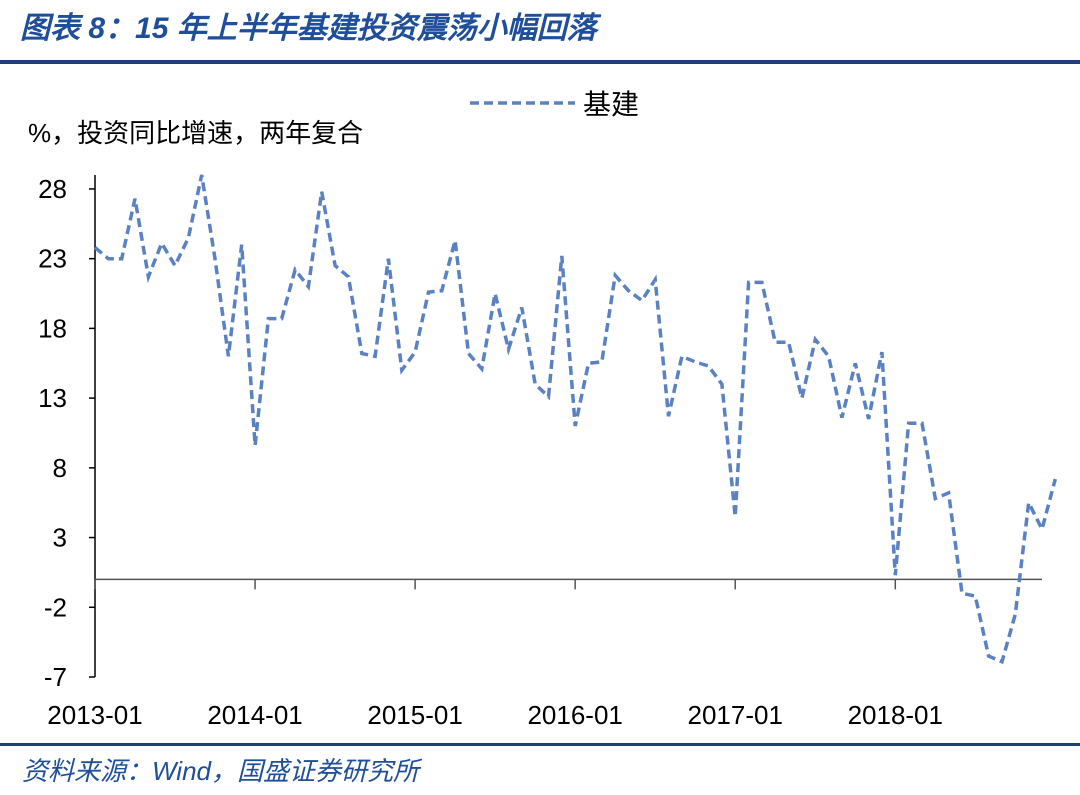  What do you see at coordinates (895, 715) in the screenshot?
I see `x-tick-label: 2018-01` at bounding box center [895, 715].